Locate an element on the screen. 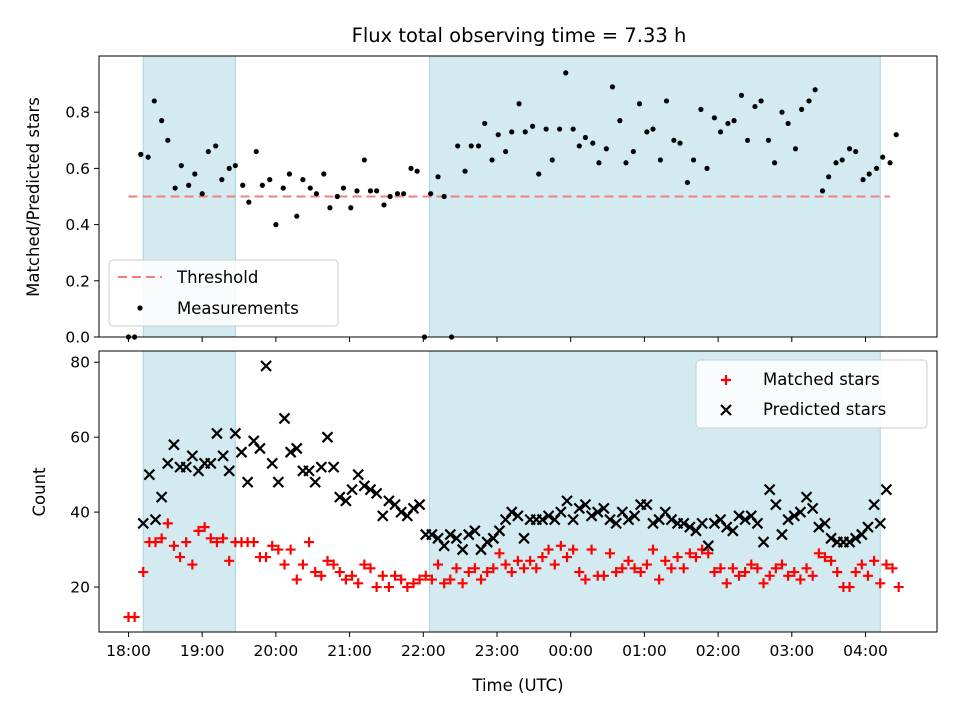  y-tick-label: 80 is located at coordinates (80, 363).